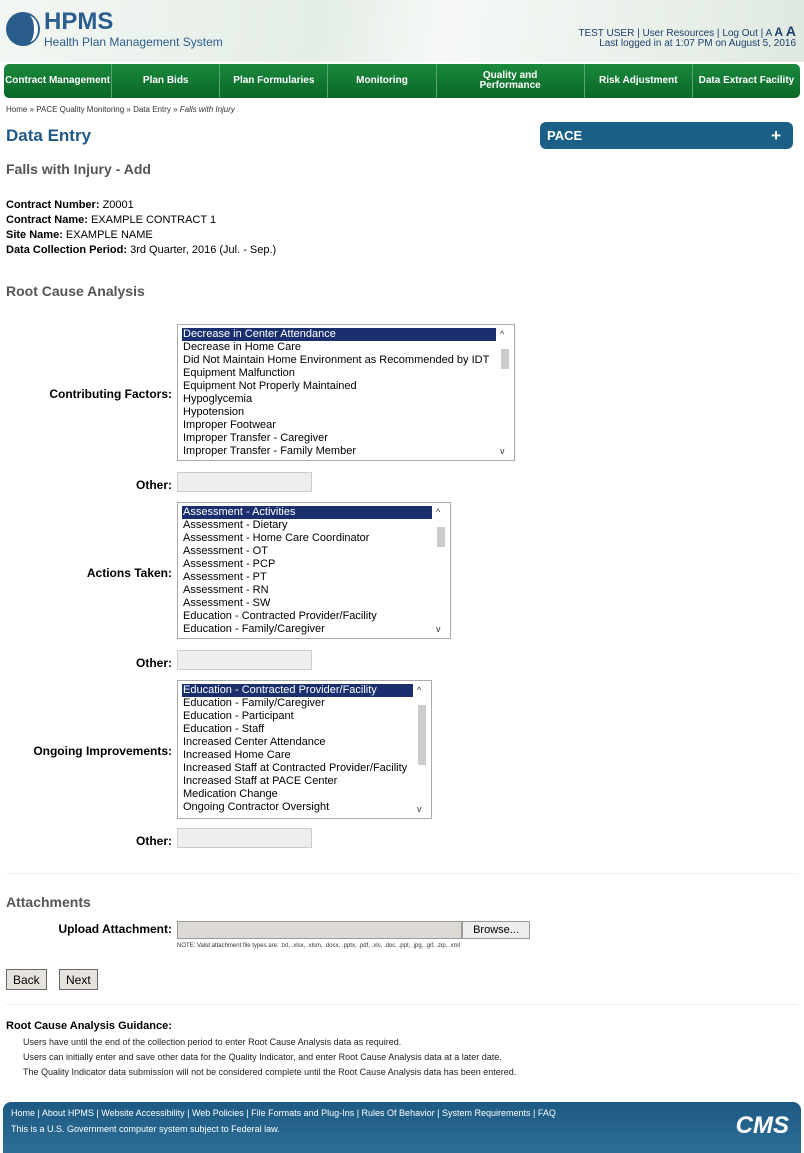  What do you see at coordinates (254, 742) in the screenshot?
I see `list-option: Increased Center Attendance` at bounding box center [254, 742].